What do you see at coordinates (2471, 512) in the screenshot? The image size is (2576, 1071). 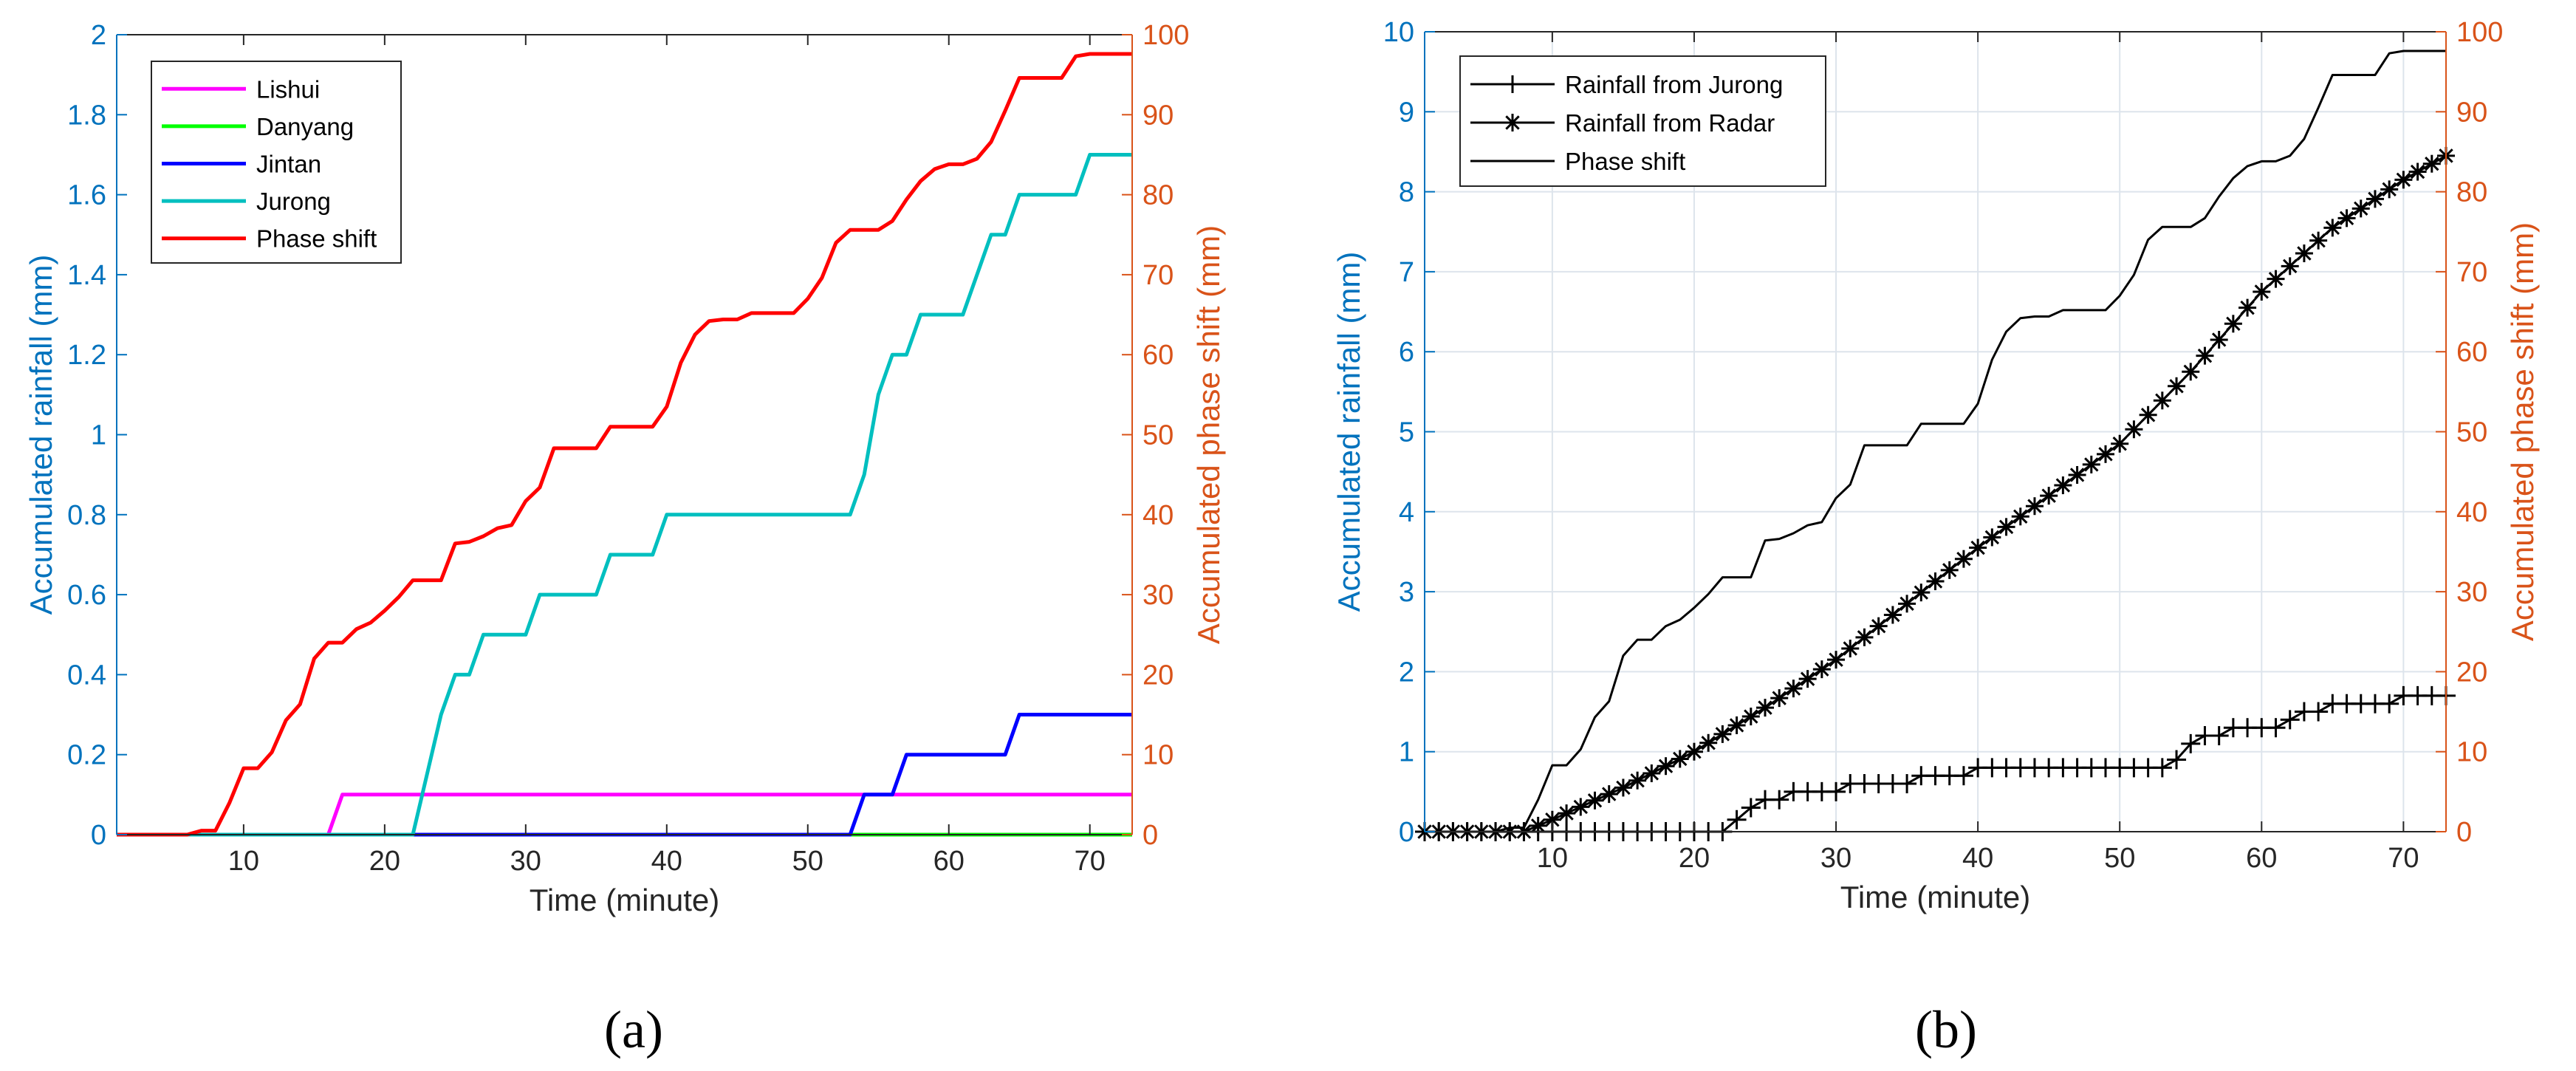 I see `y-right-tick-label: 40` at bounding box center [2471, 512].